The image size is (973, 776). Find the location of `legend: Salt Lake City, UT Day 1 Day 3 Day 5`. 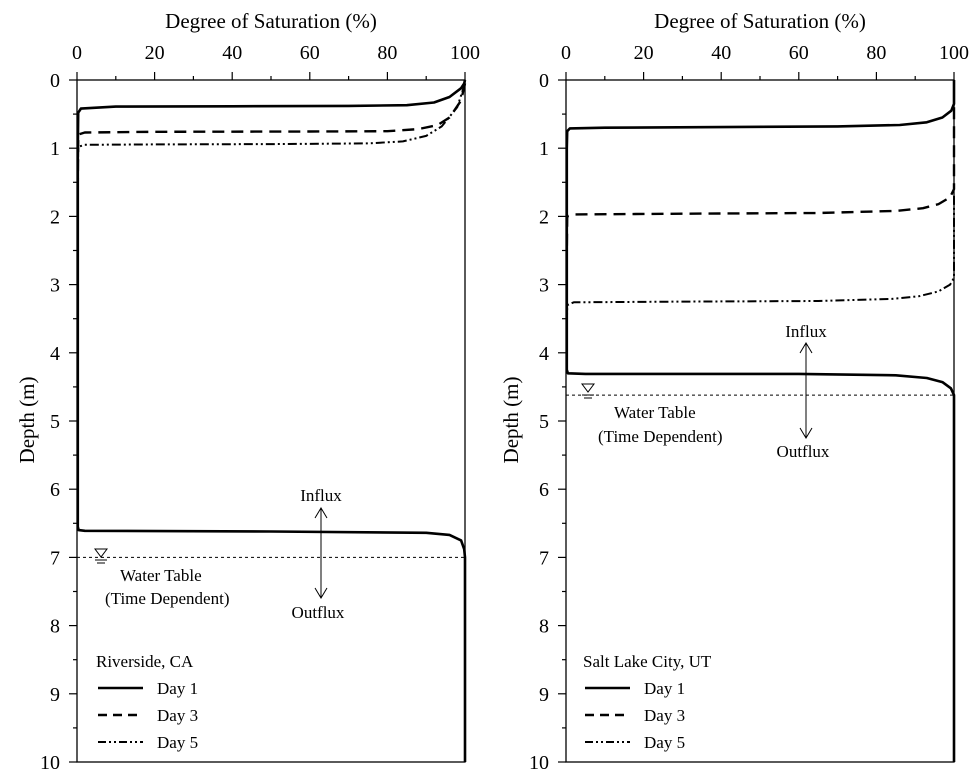

legend: Salt Lake City, UT Day 1 Day 3 Day 5 is located at coordinates (647, 702).